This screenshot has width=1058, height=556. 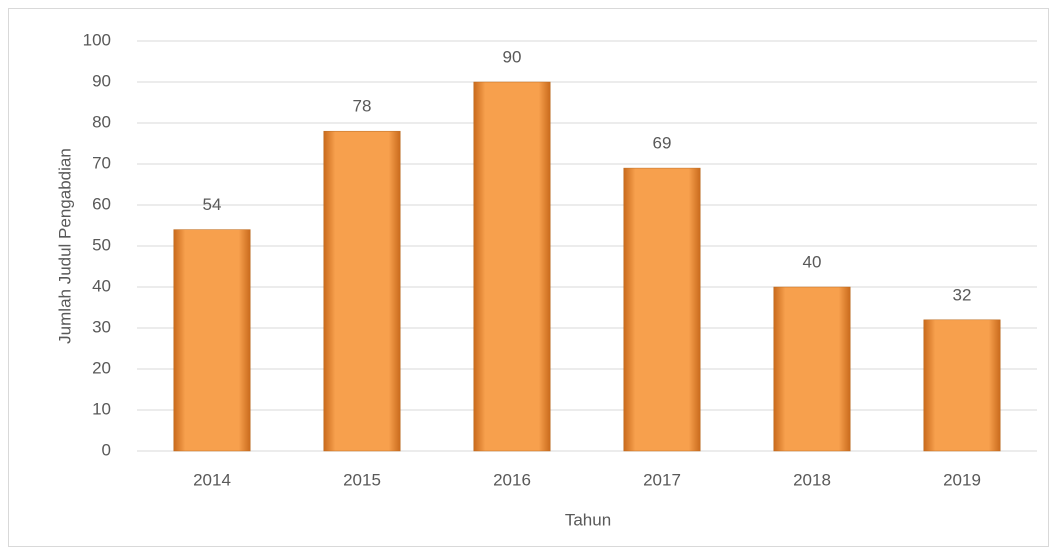 What do you see at coordinates (101, 121) in the screenshot?
I see `y-tick-label: 80` at bounding box center [101, 121].